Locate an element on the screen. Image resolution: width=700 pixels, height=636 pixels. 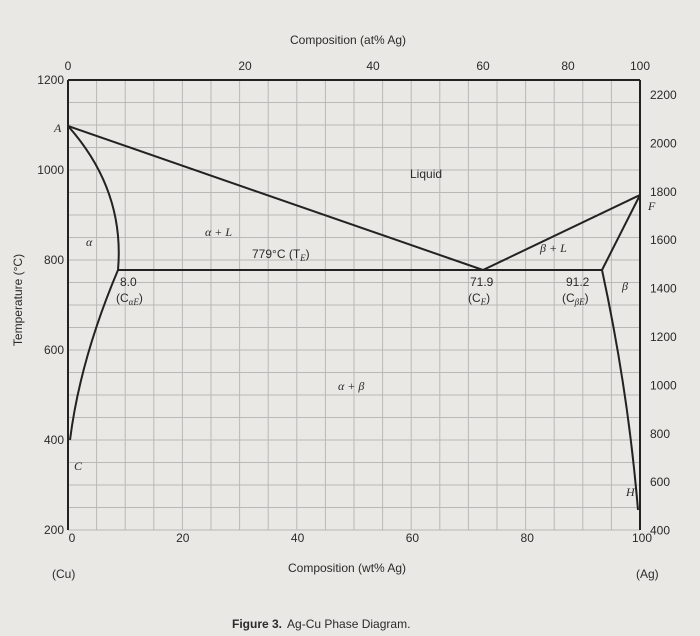
bottom-tick-label: 20 is located at coordinates (183, 538).